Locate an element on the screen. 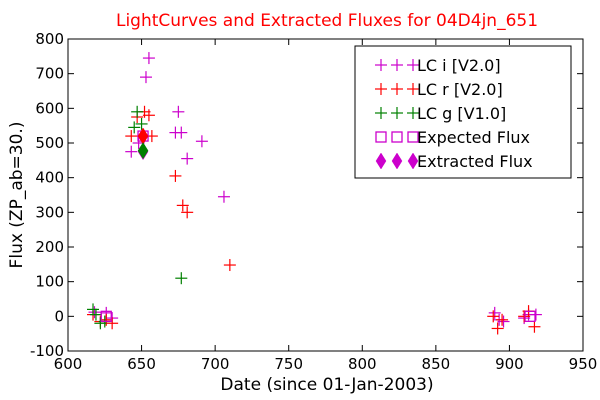 The image size is (600, 400). legend-item: LC r [V2.0] is located at coordinates (439, 89).